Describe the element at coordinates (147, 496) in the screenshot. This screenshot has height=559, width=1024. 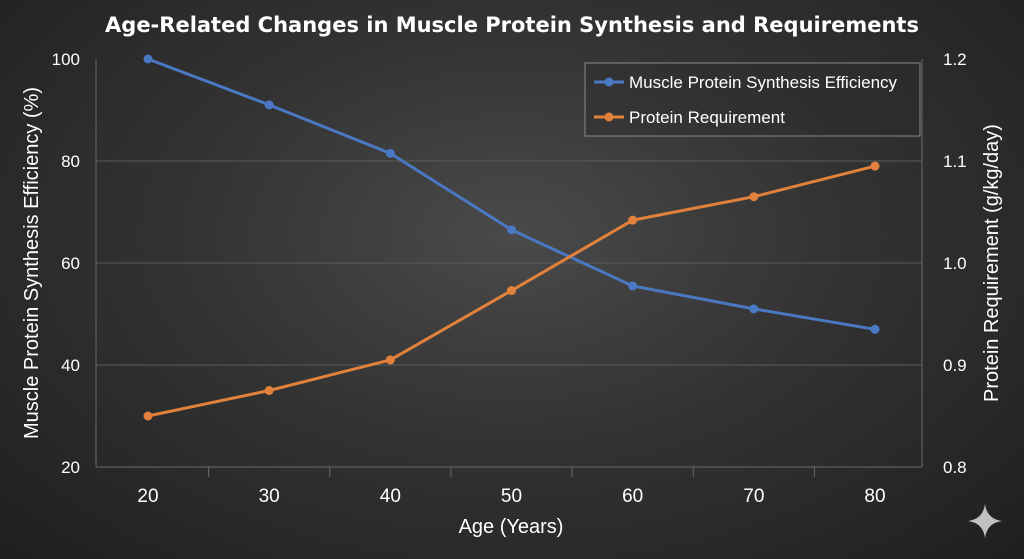
I see `x-tick-label: 20` at that location.